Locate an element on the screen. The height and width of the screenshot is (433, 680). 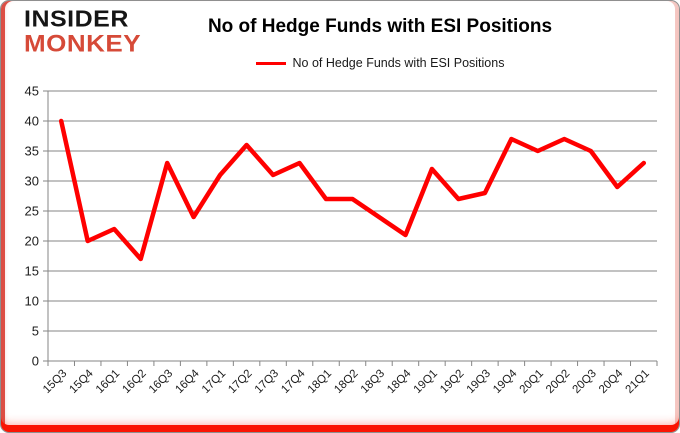
x-axis-label: 21Q1 is located at coordinates (637, 382).